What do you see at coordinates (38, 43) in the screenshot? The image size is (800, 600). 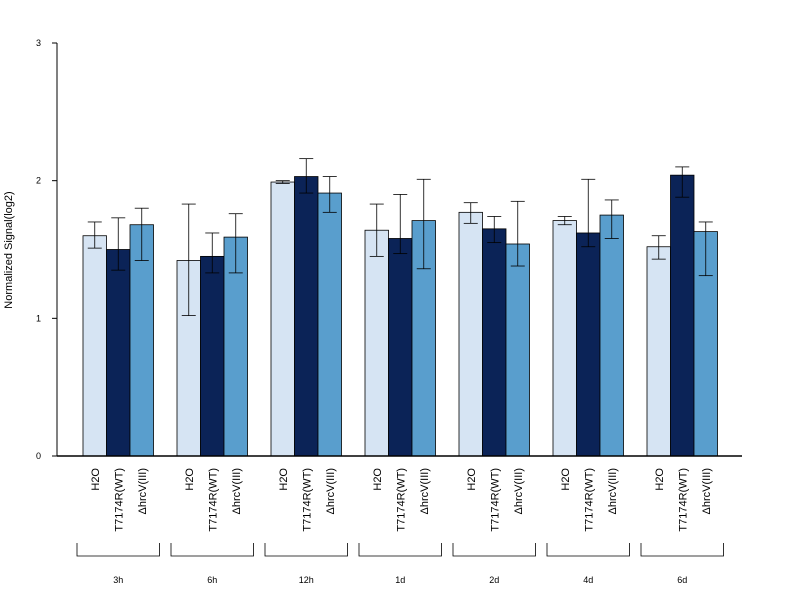 I see `y-tick-label: 3` at bounding box center [38, 43].